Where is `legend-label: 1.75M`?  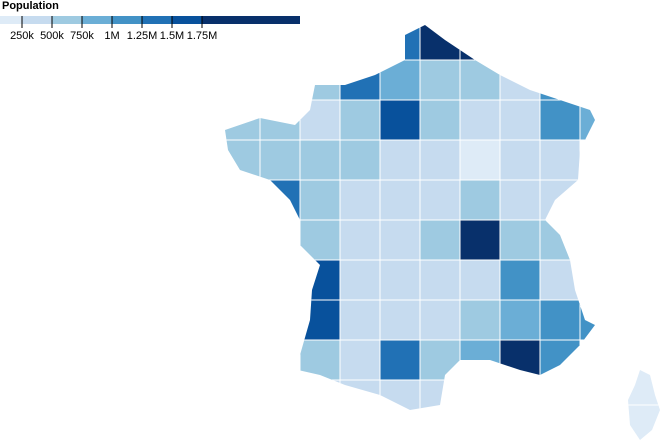 legend-label: 1.75M is located at coordinates (202, 36).